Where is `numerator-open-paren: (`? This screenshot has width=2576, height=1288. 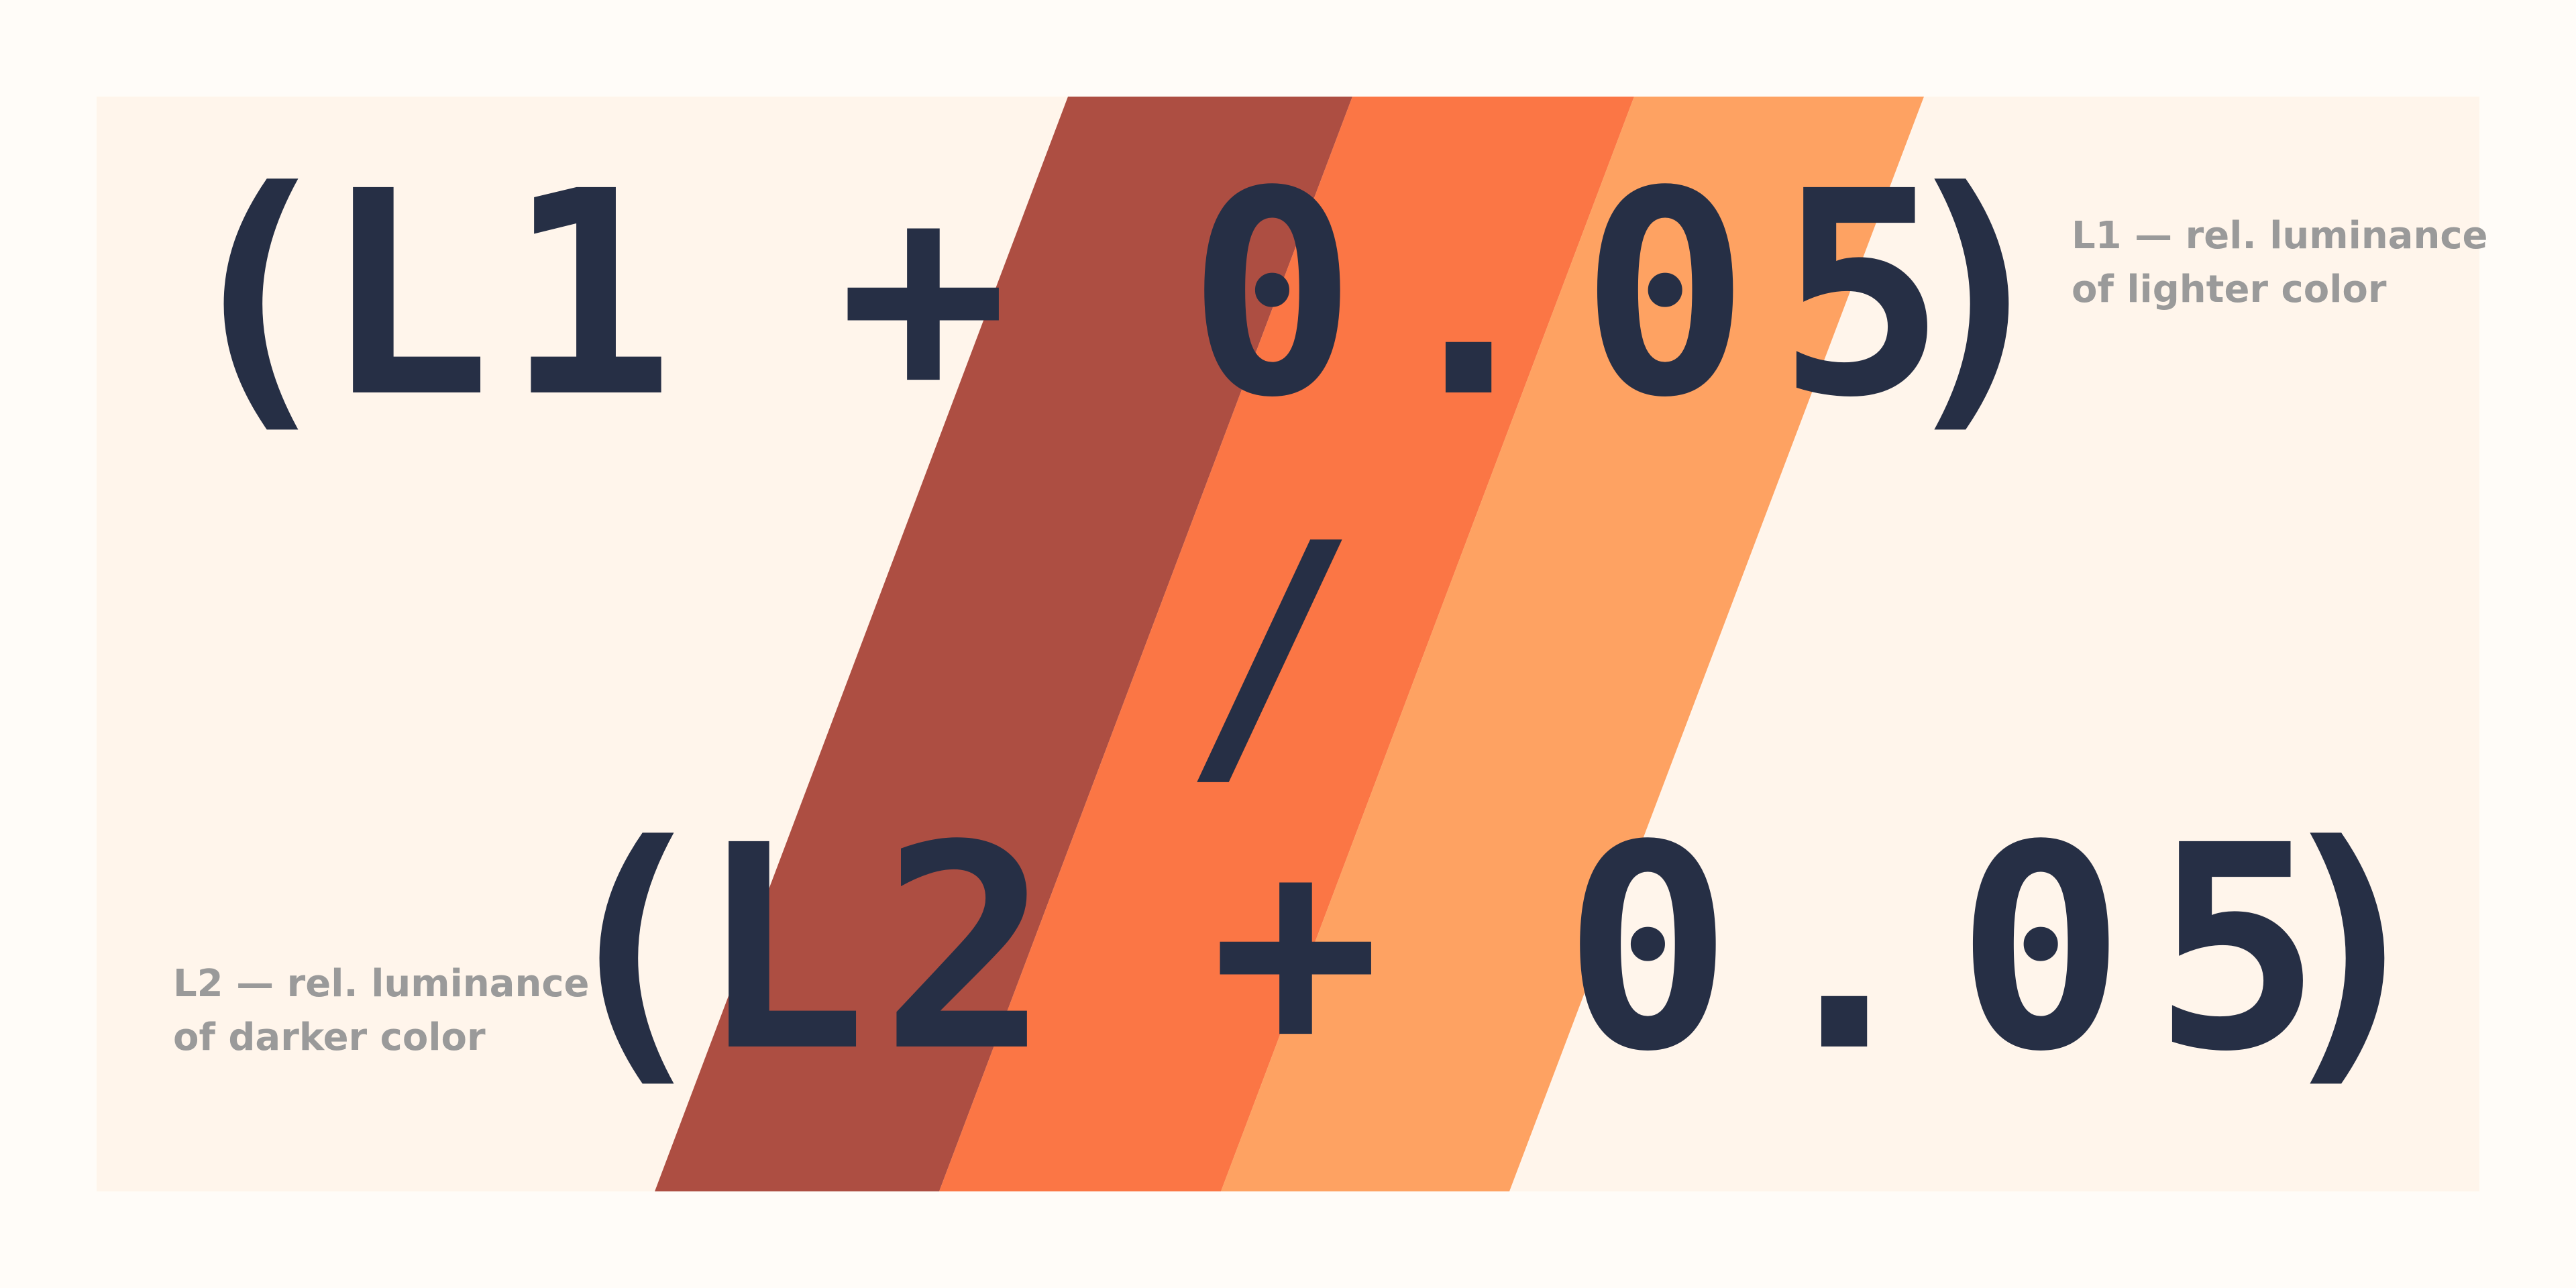 numerator-open-paren: ( is located at coordinates (256, 295).